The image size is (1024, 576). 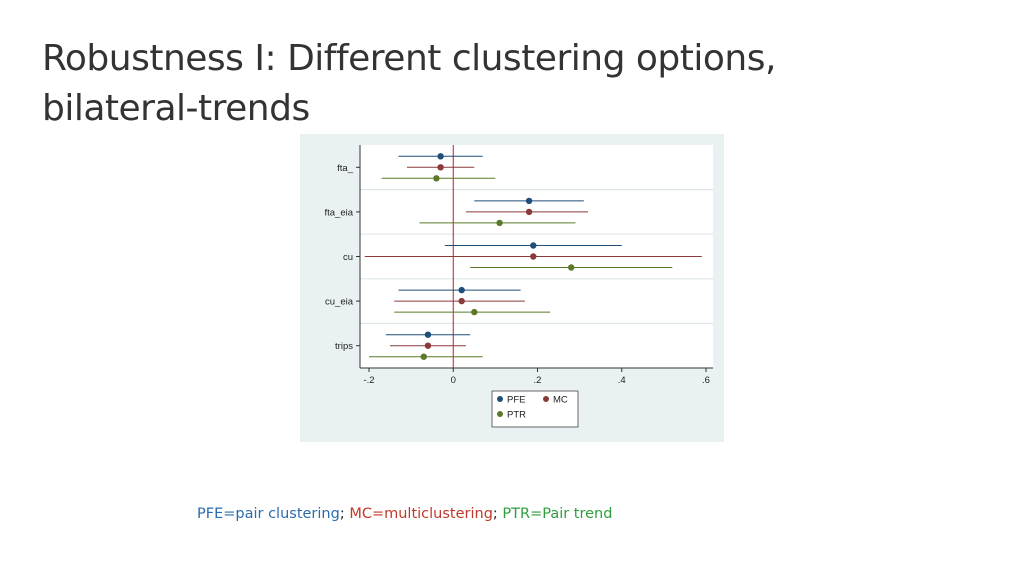 I want to click on y-tick-label: fta_eia, so click(x=338, y=212).